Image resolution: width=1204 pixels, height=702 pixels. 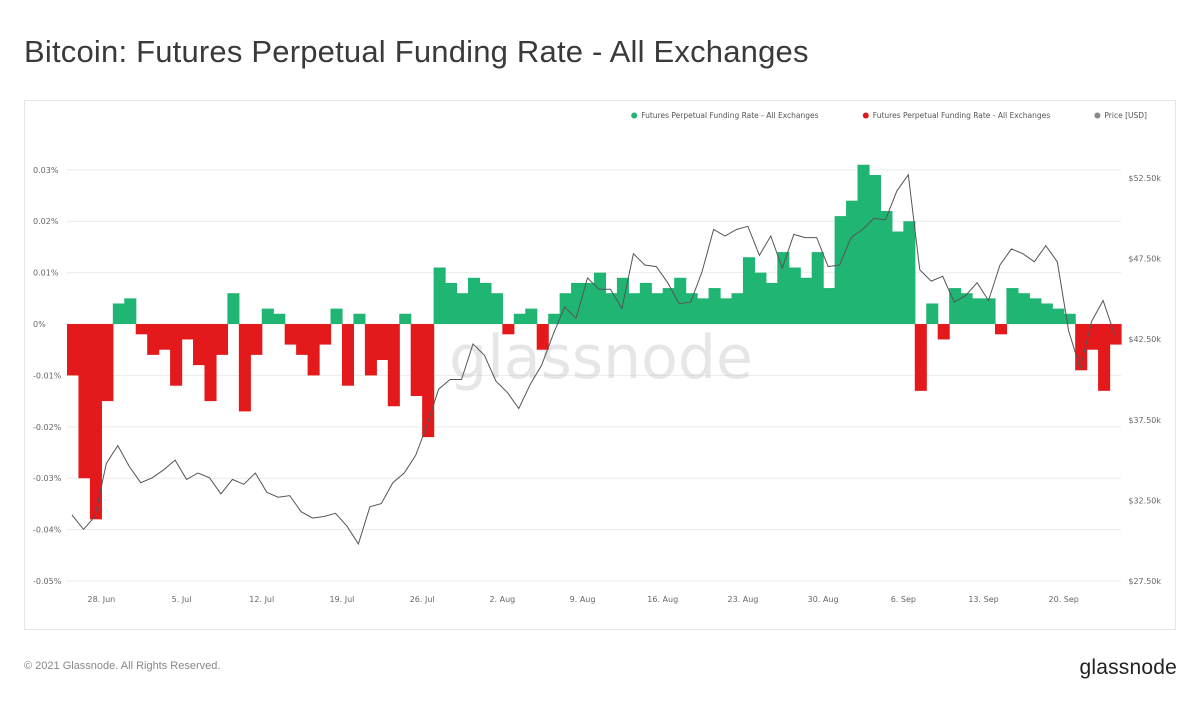 What do you see at coordinates (1144, 339) in the screenshot?
I see `y-right-tick-label: $42.50k` at bounding box center [1144, 339].